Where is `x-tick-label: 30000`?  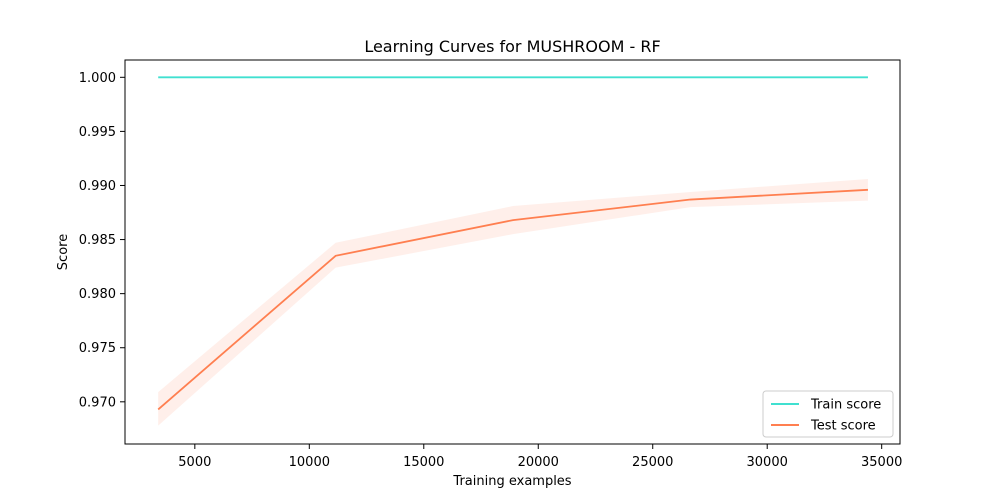
x-tick-label: 30000 is located at coordinates (767, 462).